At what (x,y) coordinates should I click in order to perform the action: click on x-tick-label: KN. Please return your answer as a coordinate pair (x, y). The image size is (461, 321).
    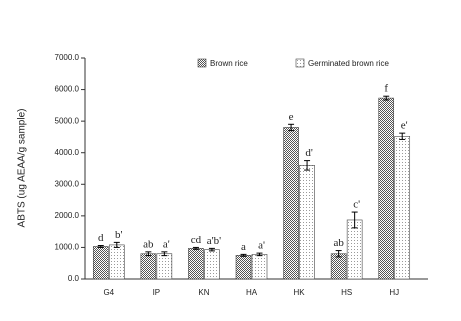
    Looking at the image, I should click on (203, 292).